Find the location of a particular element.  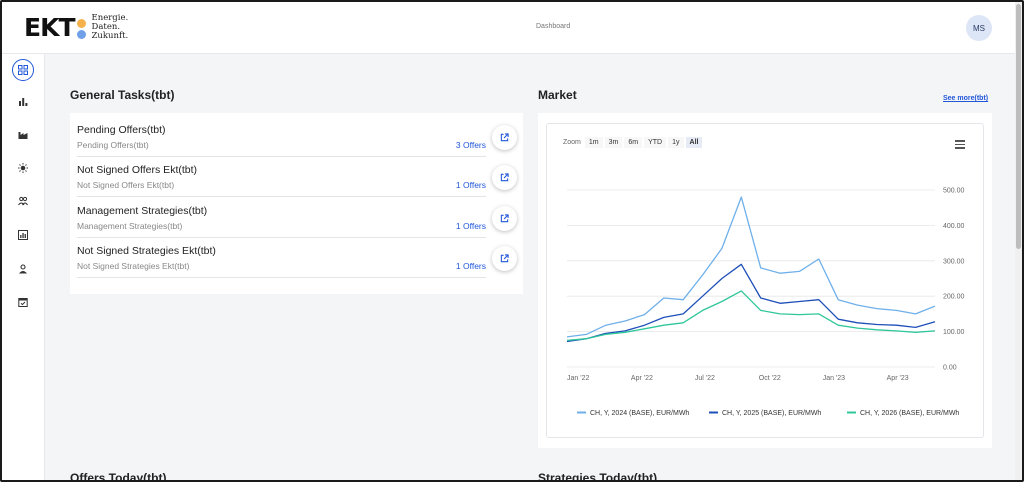

calendar-icon is located at coordinates (23, 302).